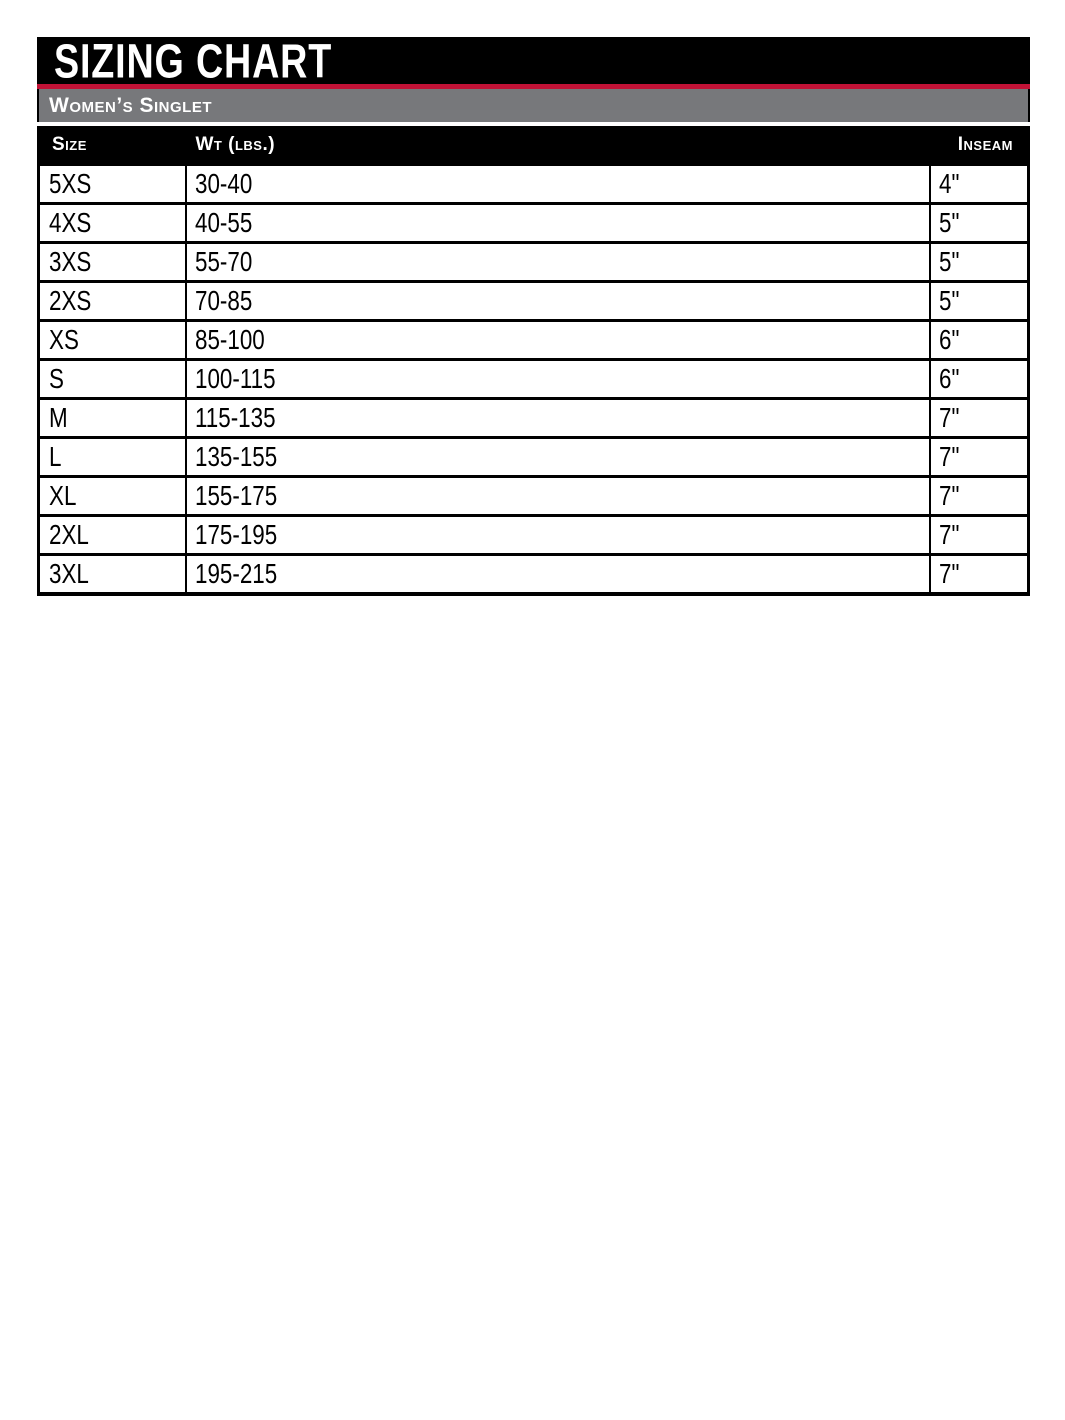 The height and width of the screenshot is (1420, 1065). What do you see at coordinates (69, 534) in the screenshot?
I see `cell-text: 2XL` at bounding box center [69, 534].